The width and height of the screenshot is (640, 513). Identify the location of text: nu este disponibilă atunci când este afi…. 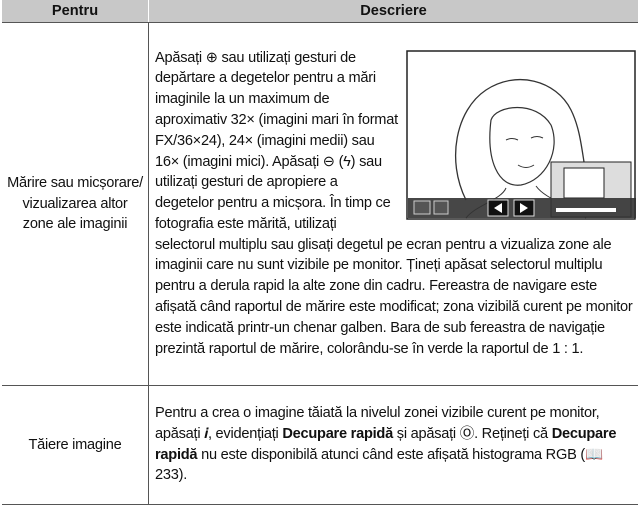
(379, 465).